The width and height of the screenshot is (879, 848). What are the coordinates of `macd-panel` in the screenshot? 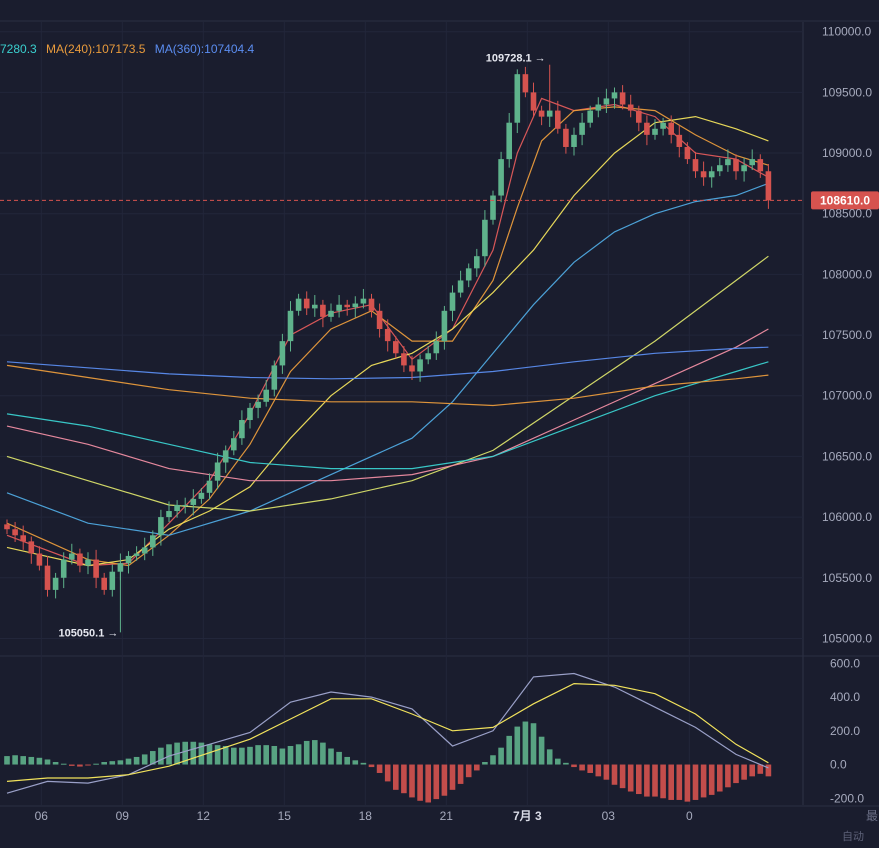 It's located at (388, 737).